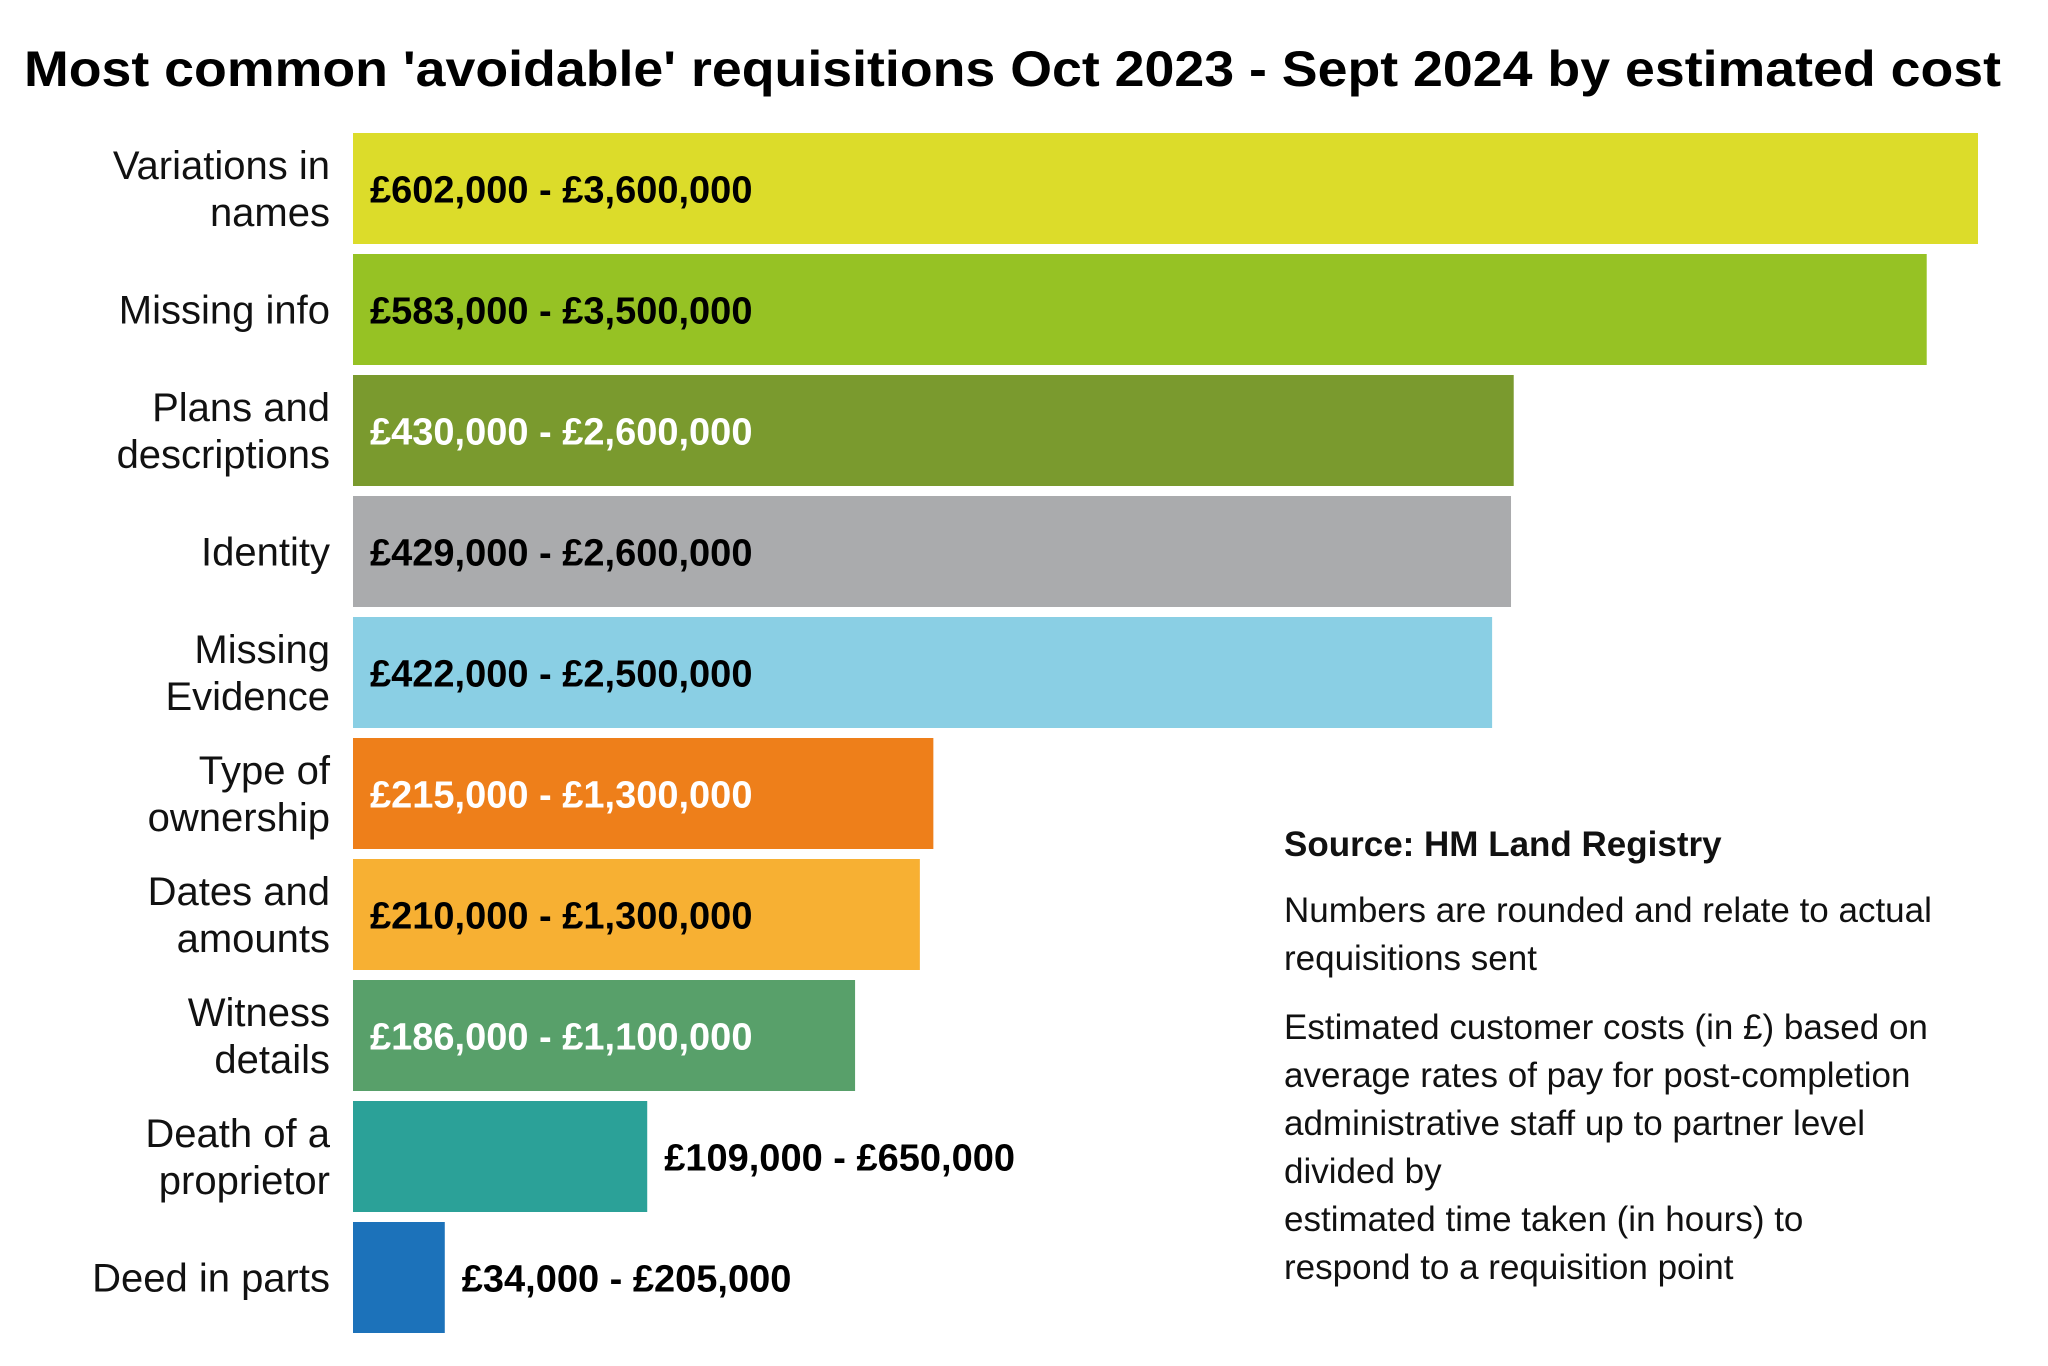 This screenshot has width=2048, height=1366. What do you see at coordinates (265, 553) in the screenshot?
I see `category-label: Identity` at bounding box center [265, 553].